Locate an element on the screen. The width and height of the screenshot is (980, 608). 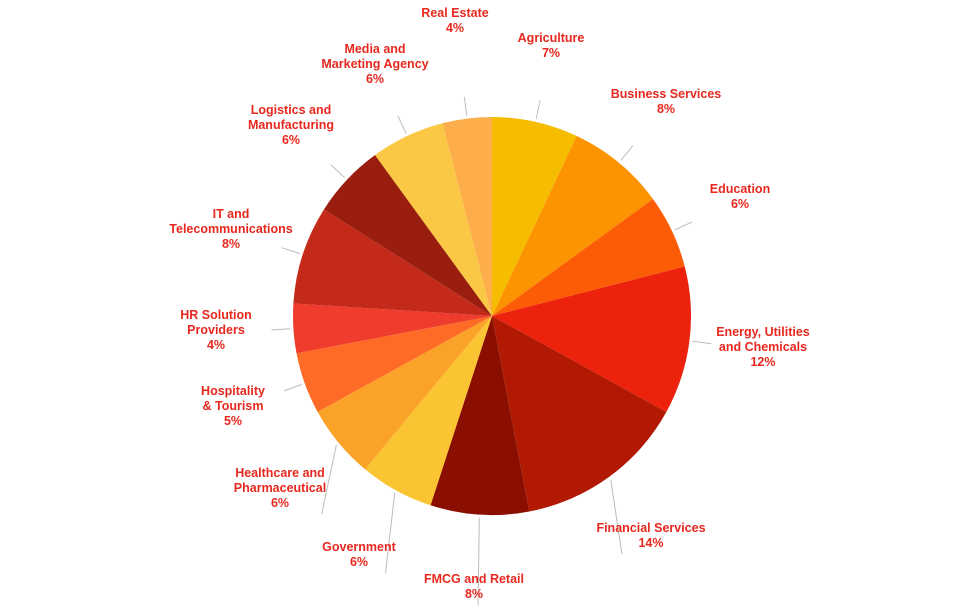
pie-slice-media-and-marketing-agency is located at coordinates (433, 219).